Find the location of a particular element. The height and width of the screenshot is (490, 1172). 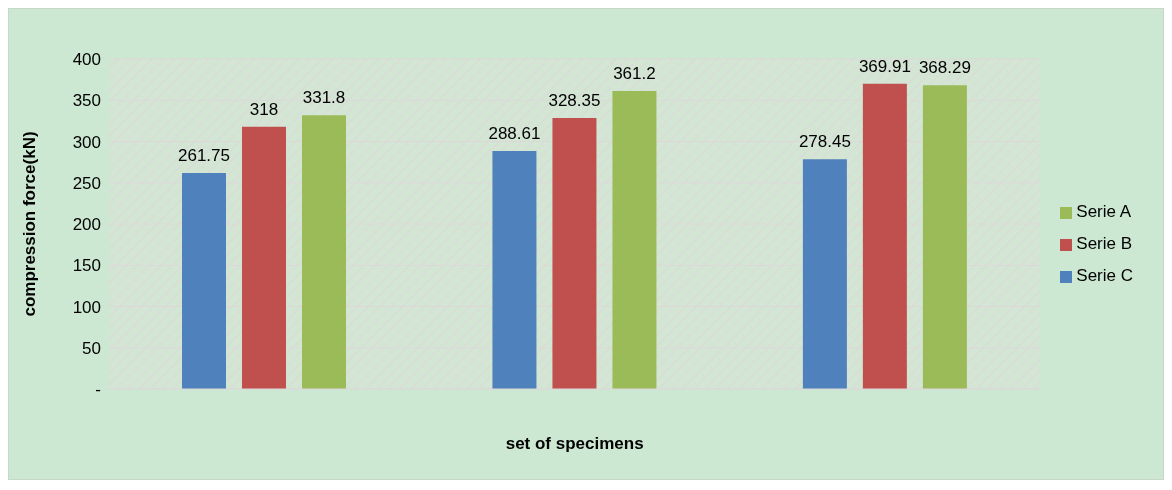

y-tick-label: 50 is located at coordinates (91, 348).